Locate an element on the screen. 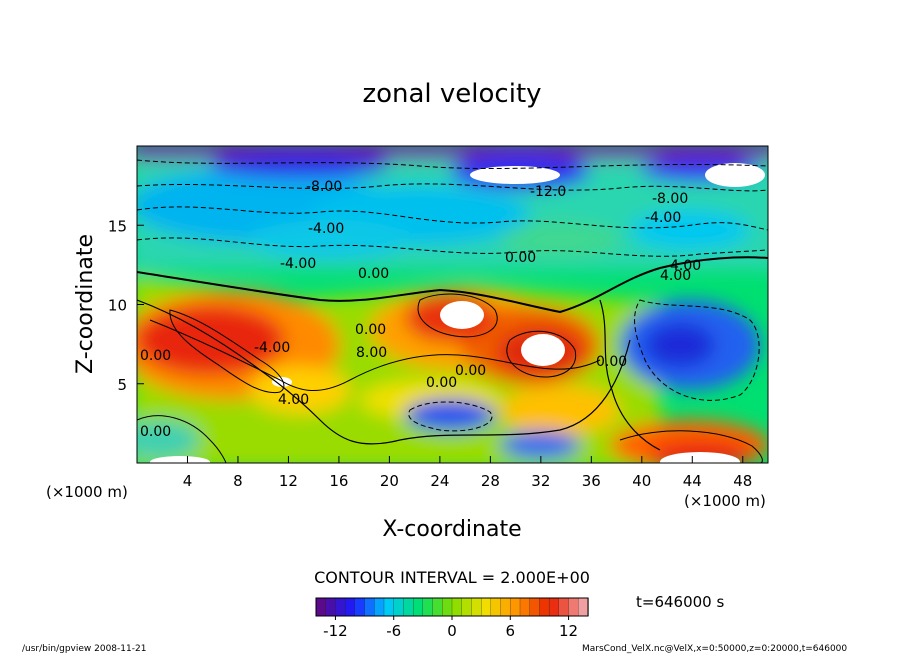 This screenshot has height=654, width=904. x-unit-label: (×1000 m) is located at coordinates (87, 492).